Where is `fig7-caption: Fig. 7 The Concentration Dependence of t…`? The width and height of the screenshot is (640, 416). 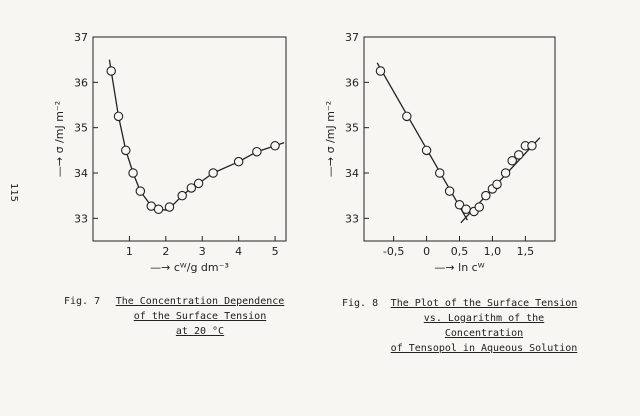
fig7-caption: Fig. 7 The Concentration Dependence of t… is located at coordinates (178, 316).